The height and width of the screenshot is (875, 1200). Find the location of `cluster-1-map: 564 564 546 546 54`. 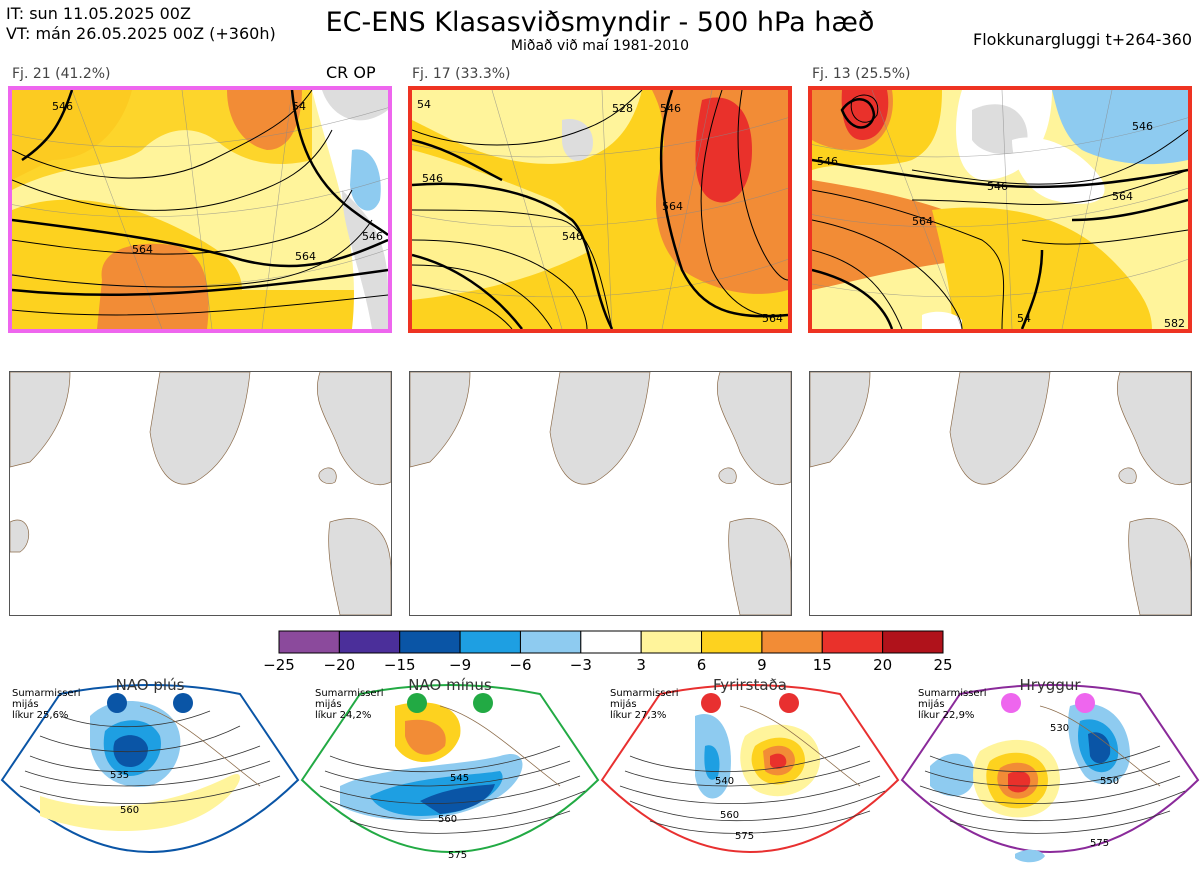

cluster-1-map: 564 564 546 546 54 is located at coordinates (200, 209).